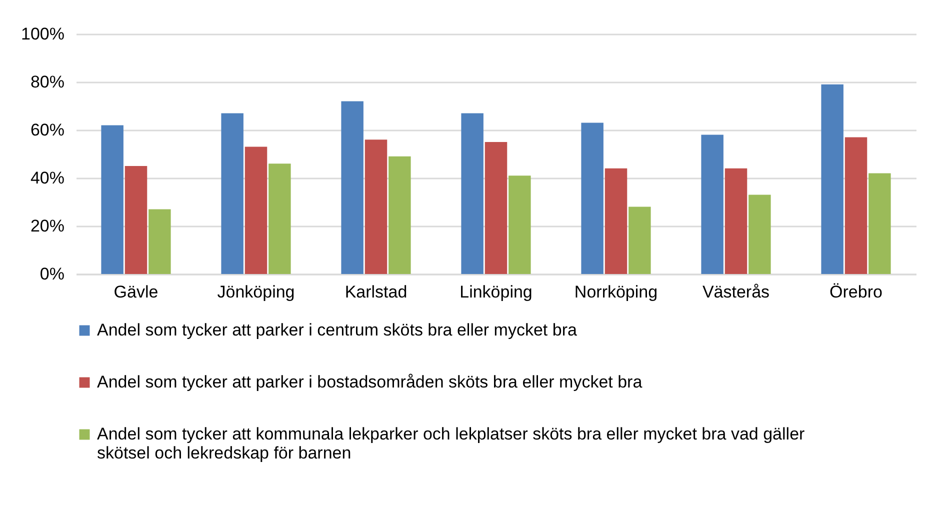 The image size is (950, 521). What do you see at coordinates (256, 292) in the screenshot?
I see `x-tick-label: Jönköping` at bounding box center [256, 292].